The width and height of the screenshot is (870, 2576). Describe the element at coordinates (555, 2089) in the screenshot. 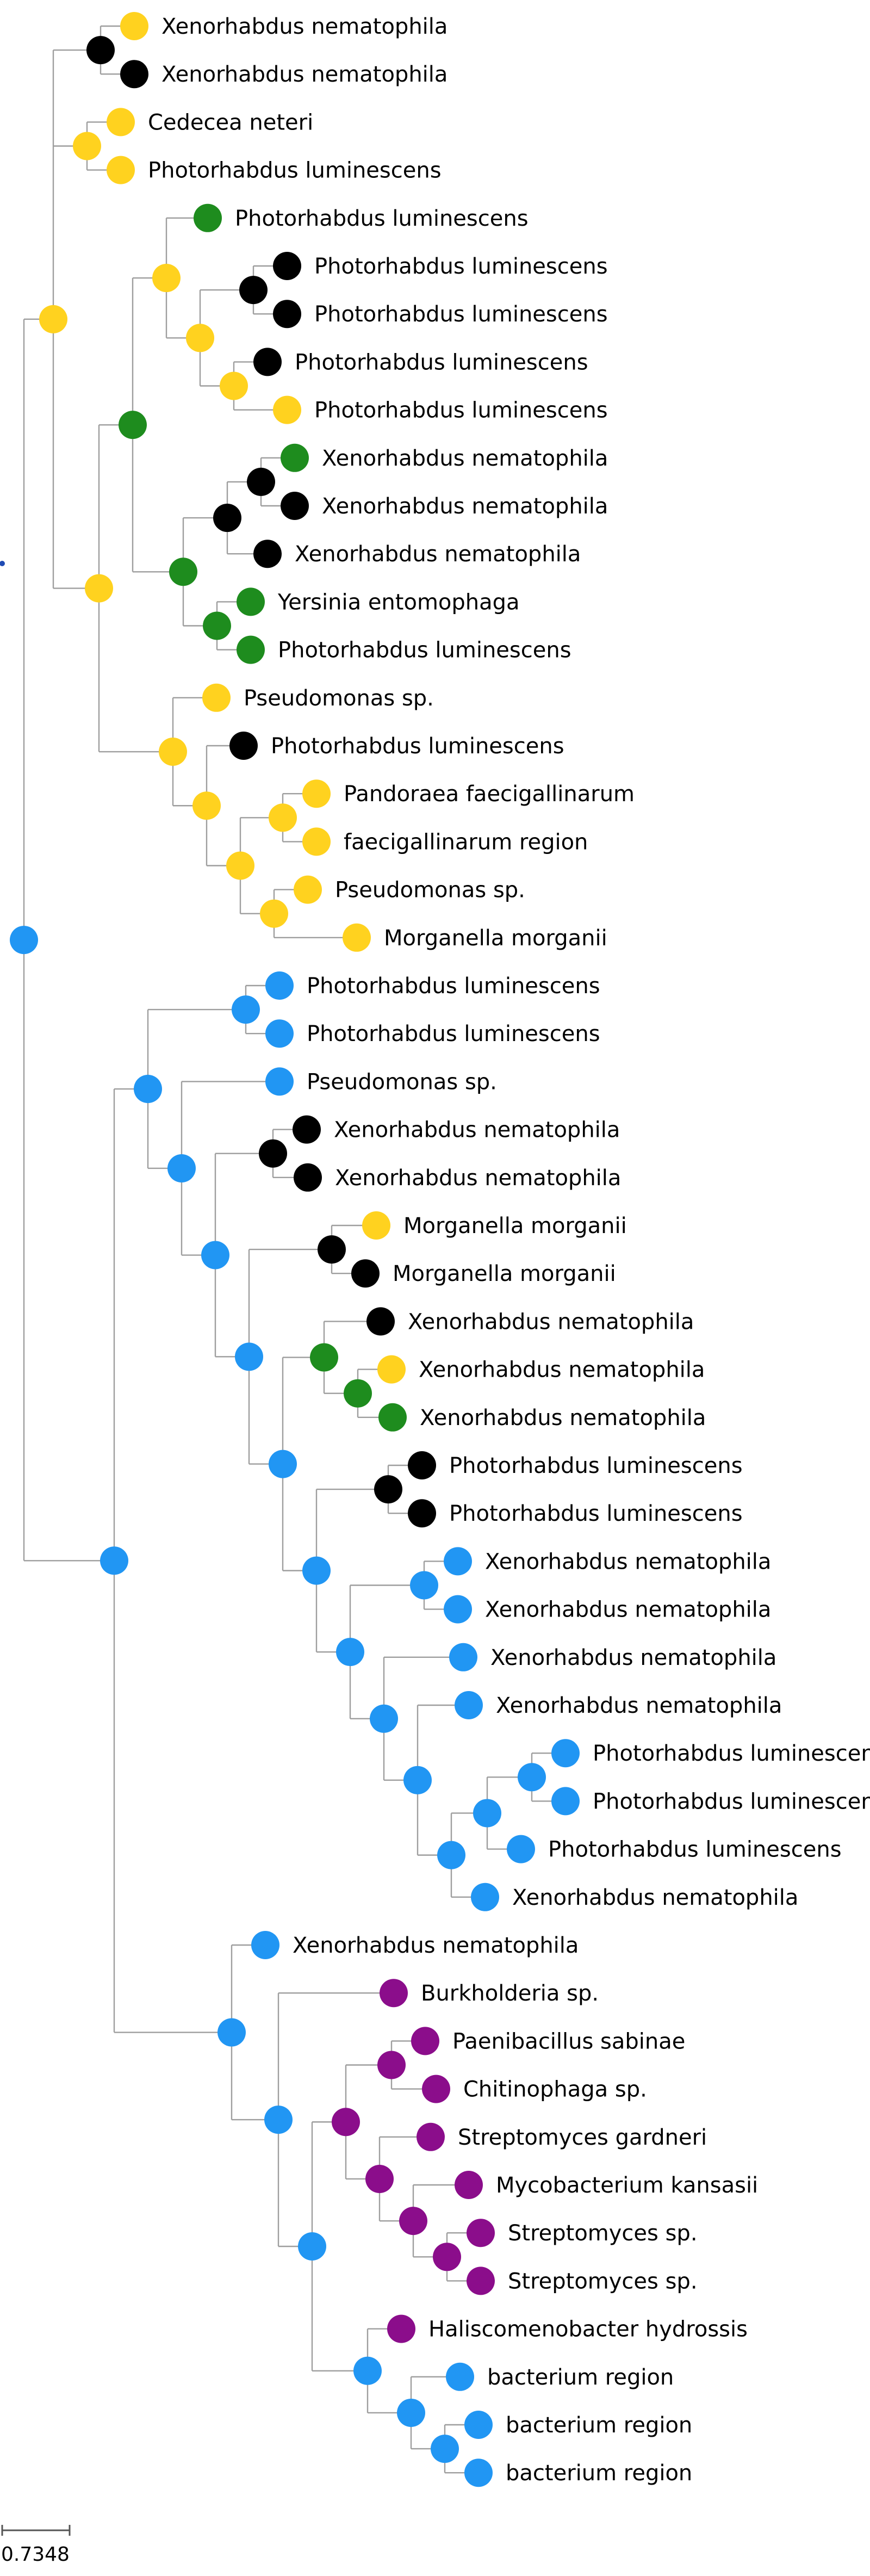

I see `leaf-label: Chitinophaga sp.` at that location.